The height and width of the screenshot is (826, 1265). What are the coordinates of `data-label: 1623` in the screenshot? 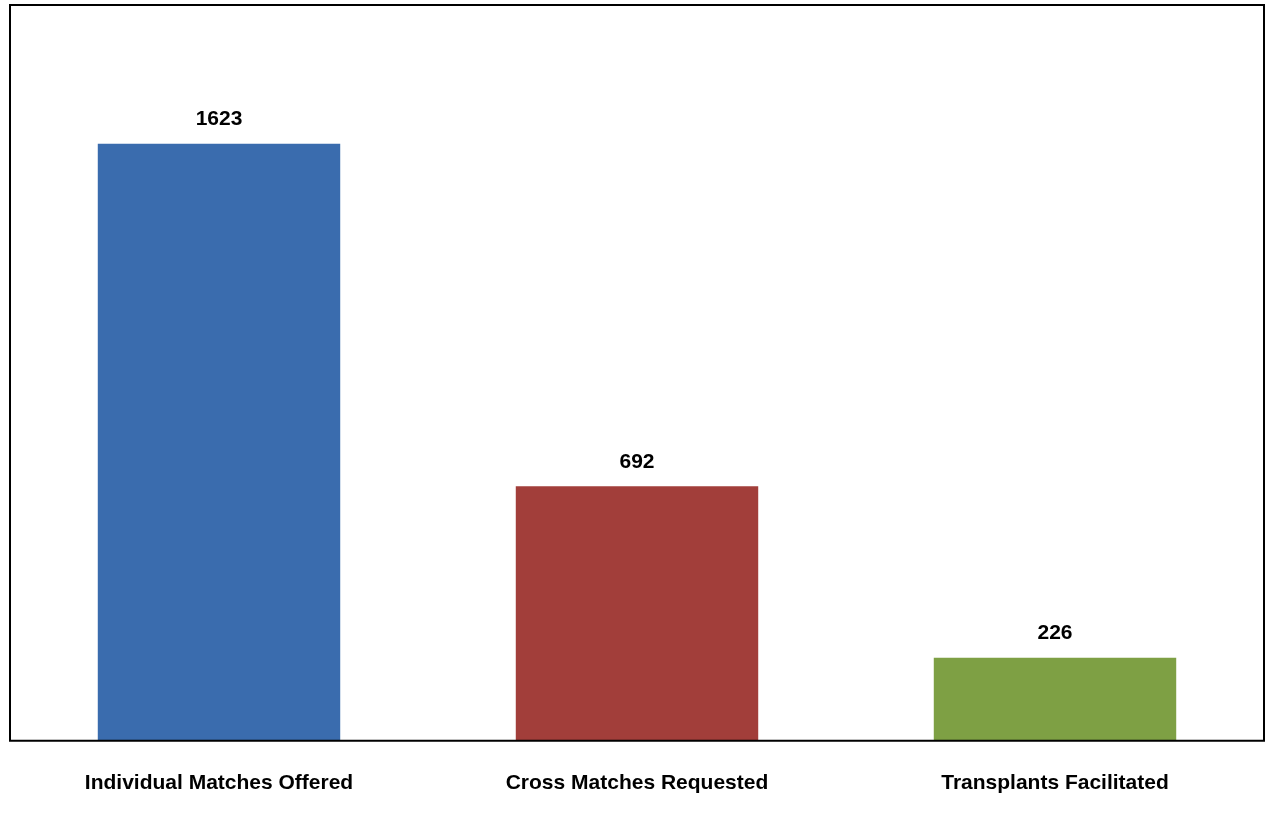 It's located at (219, 117).